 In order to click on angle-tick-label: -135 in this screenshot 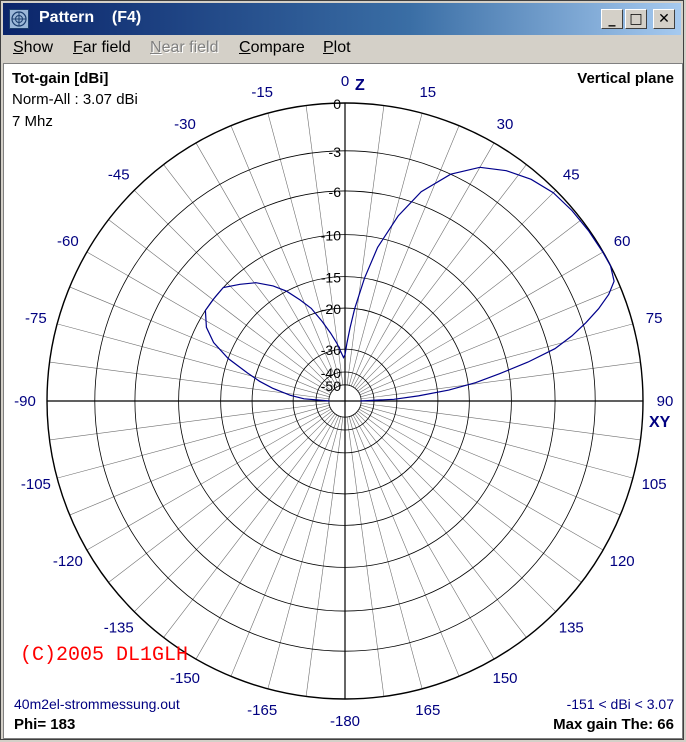, I will do `click(119, 627)`.